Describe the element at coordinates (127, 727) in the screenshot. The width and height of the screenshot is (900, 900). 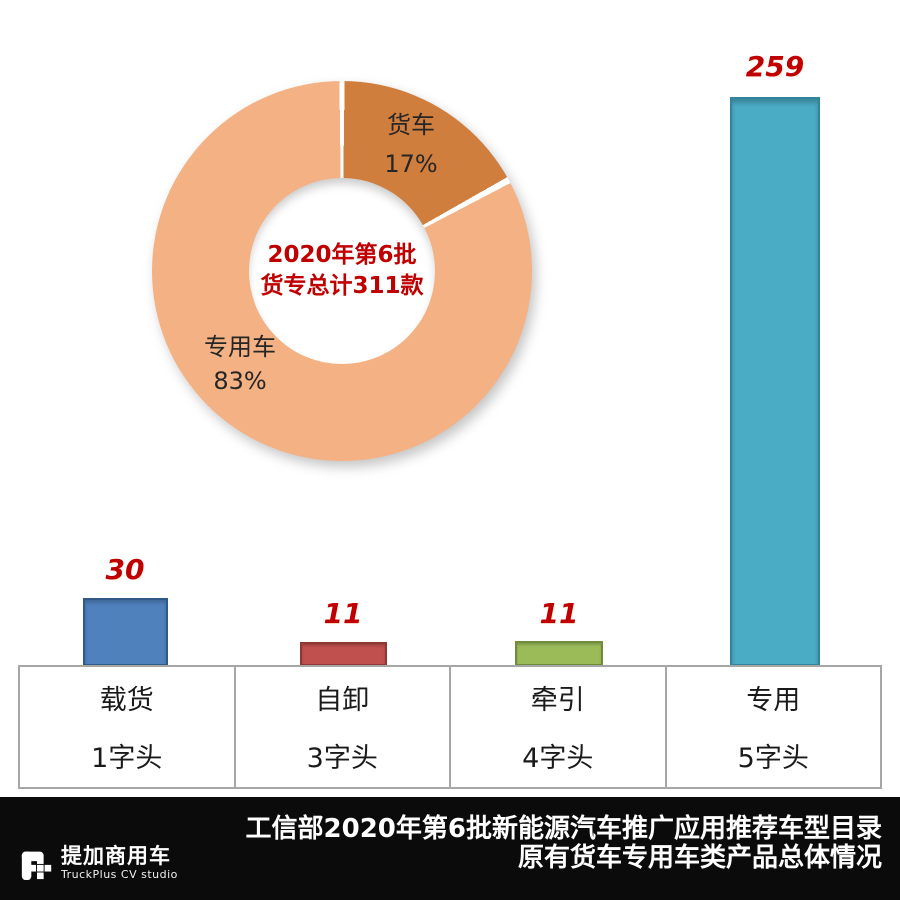
I see `table-cell-zaihuo: 载货 1字头` at that location.